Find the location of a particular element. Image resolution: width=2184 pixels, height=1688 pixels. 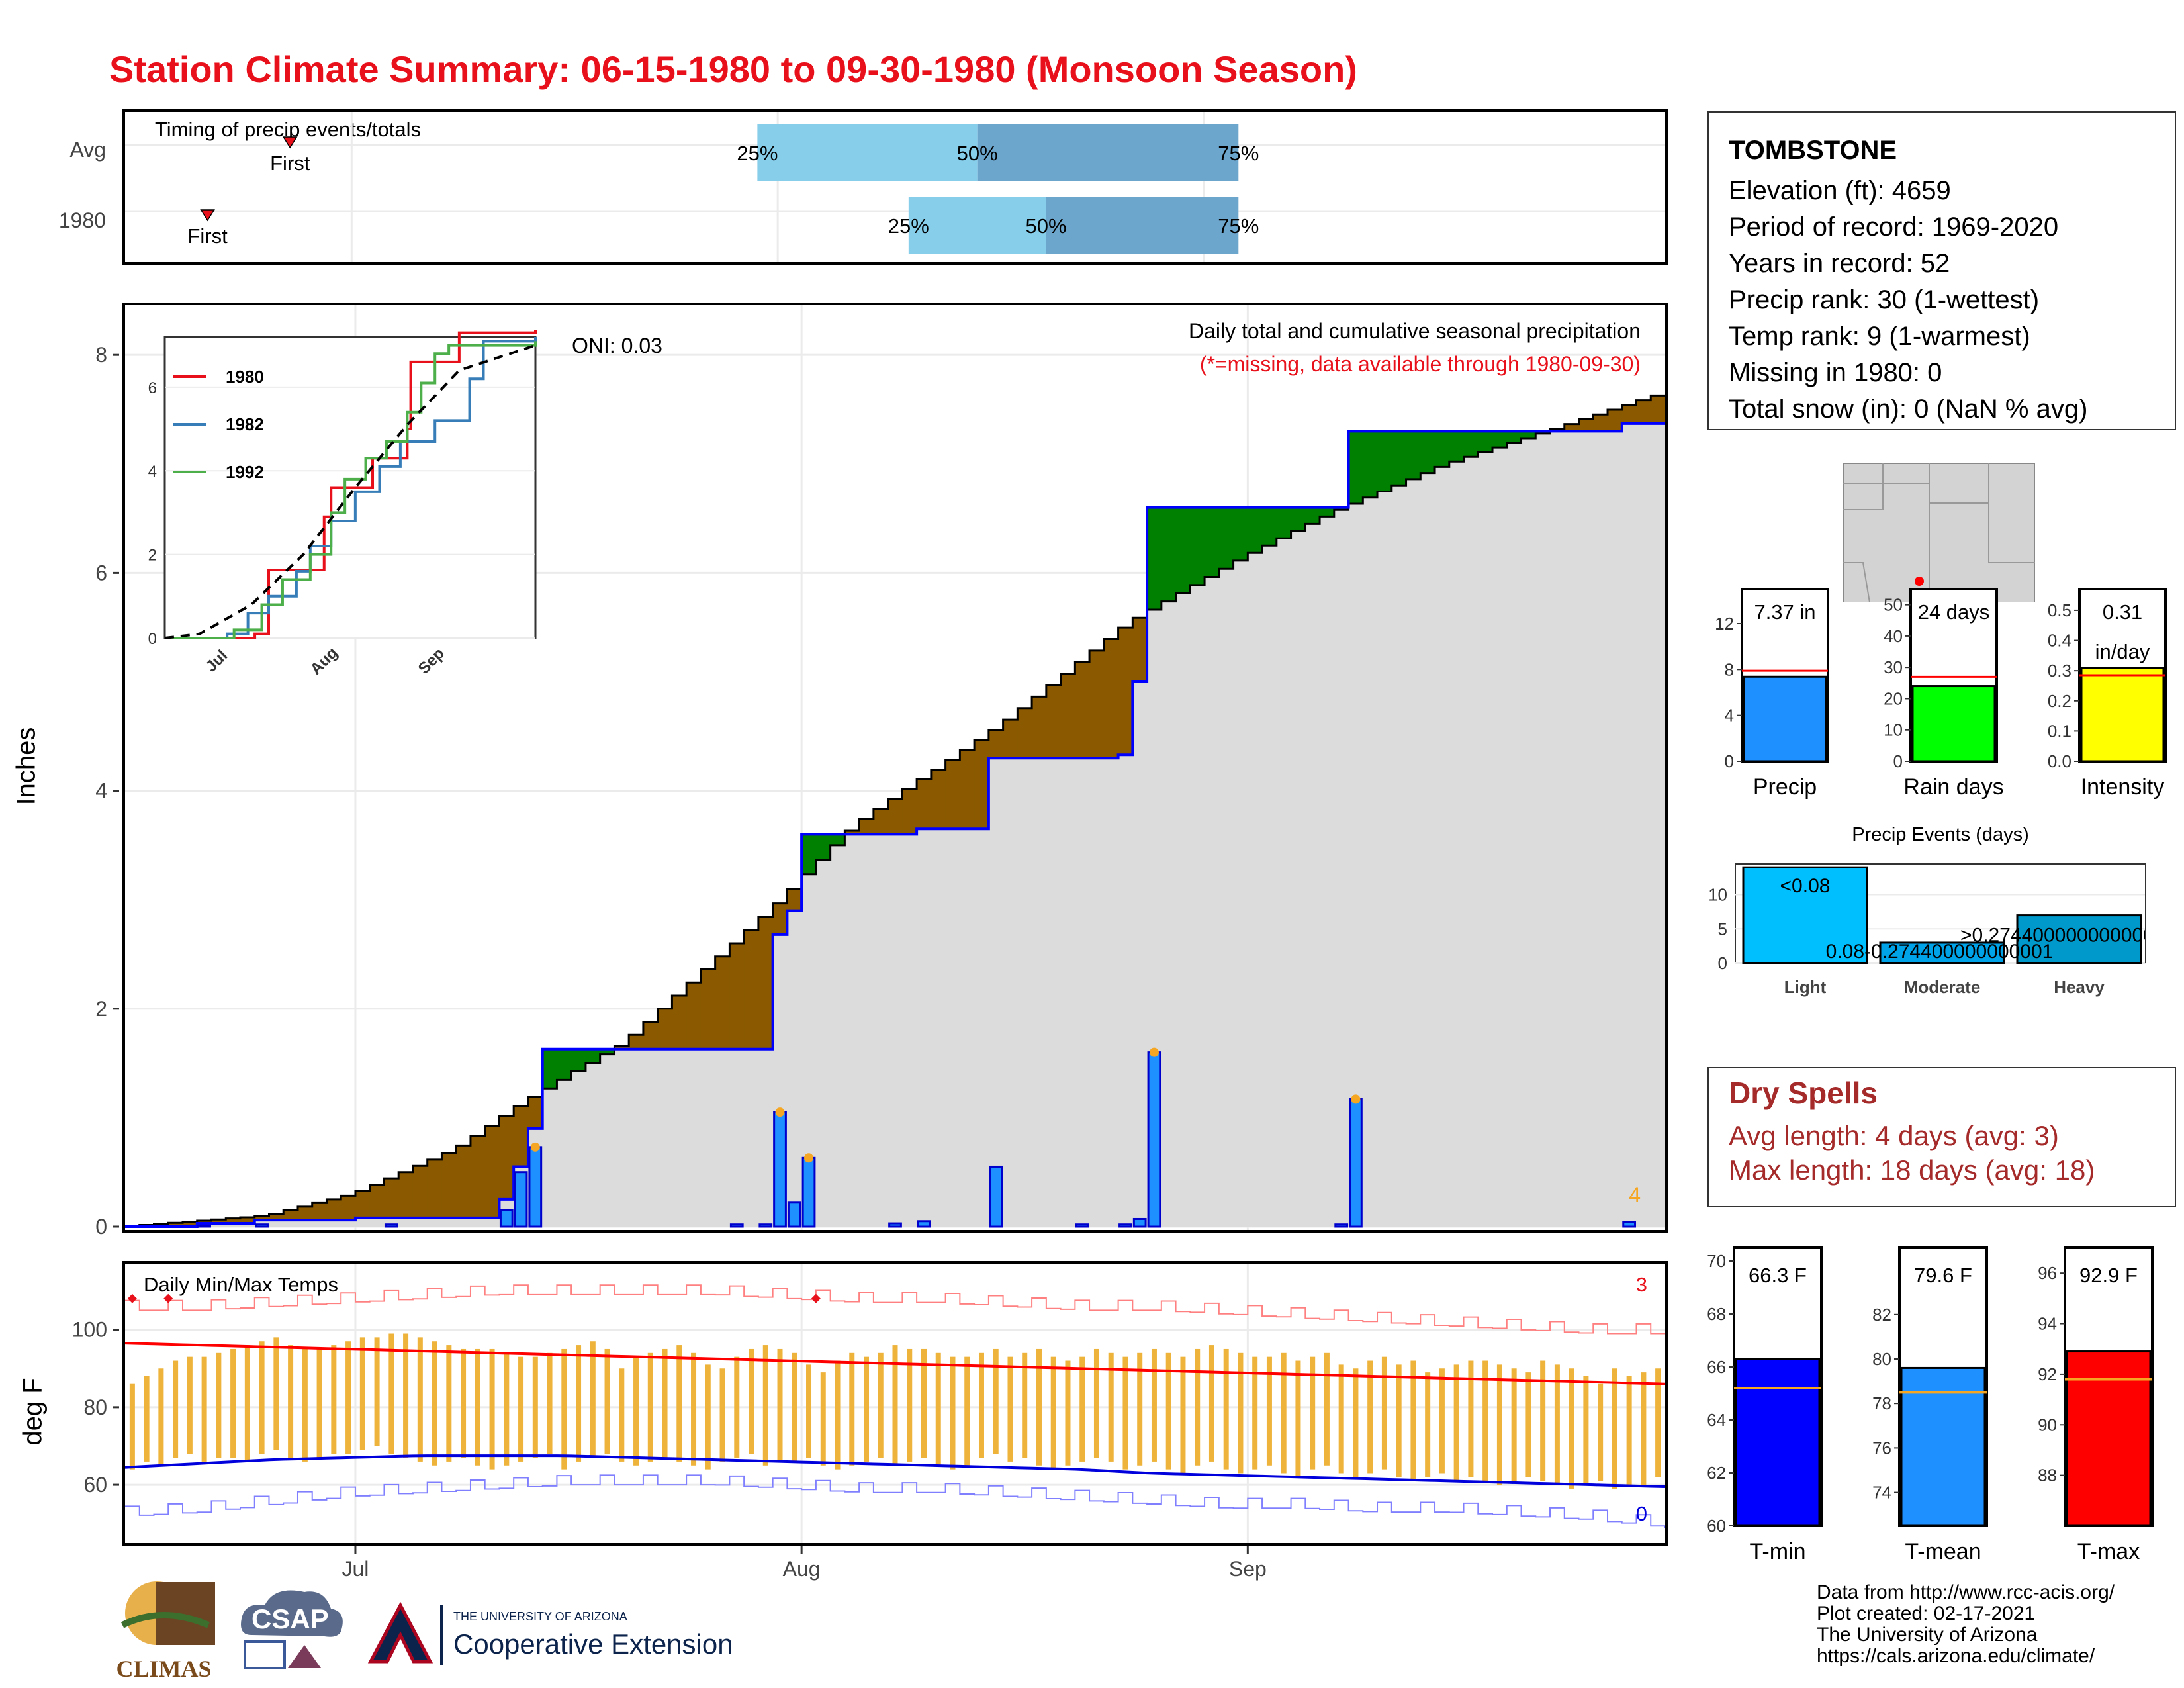

climas-logo: CLIMAS is located at coordinates (163, 1632).